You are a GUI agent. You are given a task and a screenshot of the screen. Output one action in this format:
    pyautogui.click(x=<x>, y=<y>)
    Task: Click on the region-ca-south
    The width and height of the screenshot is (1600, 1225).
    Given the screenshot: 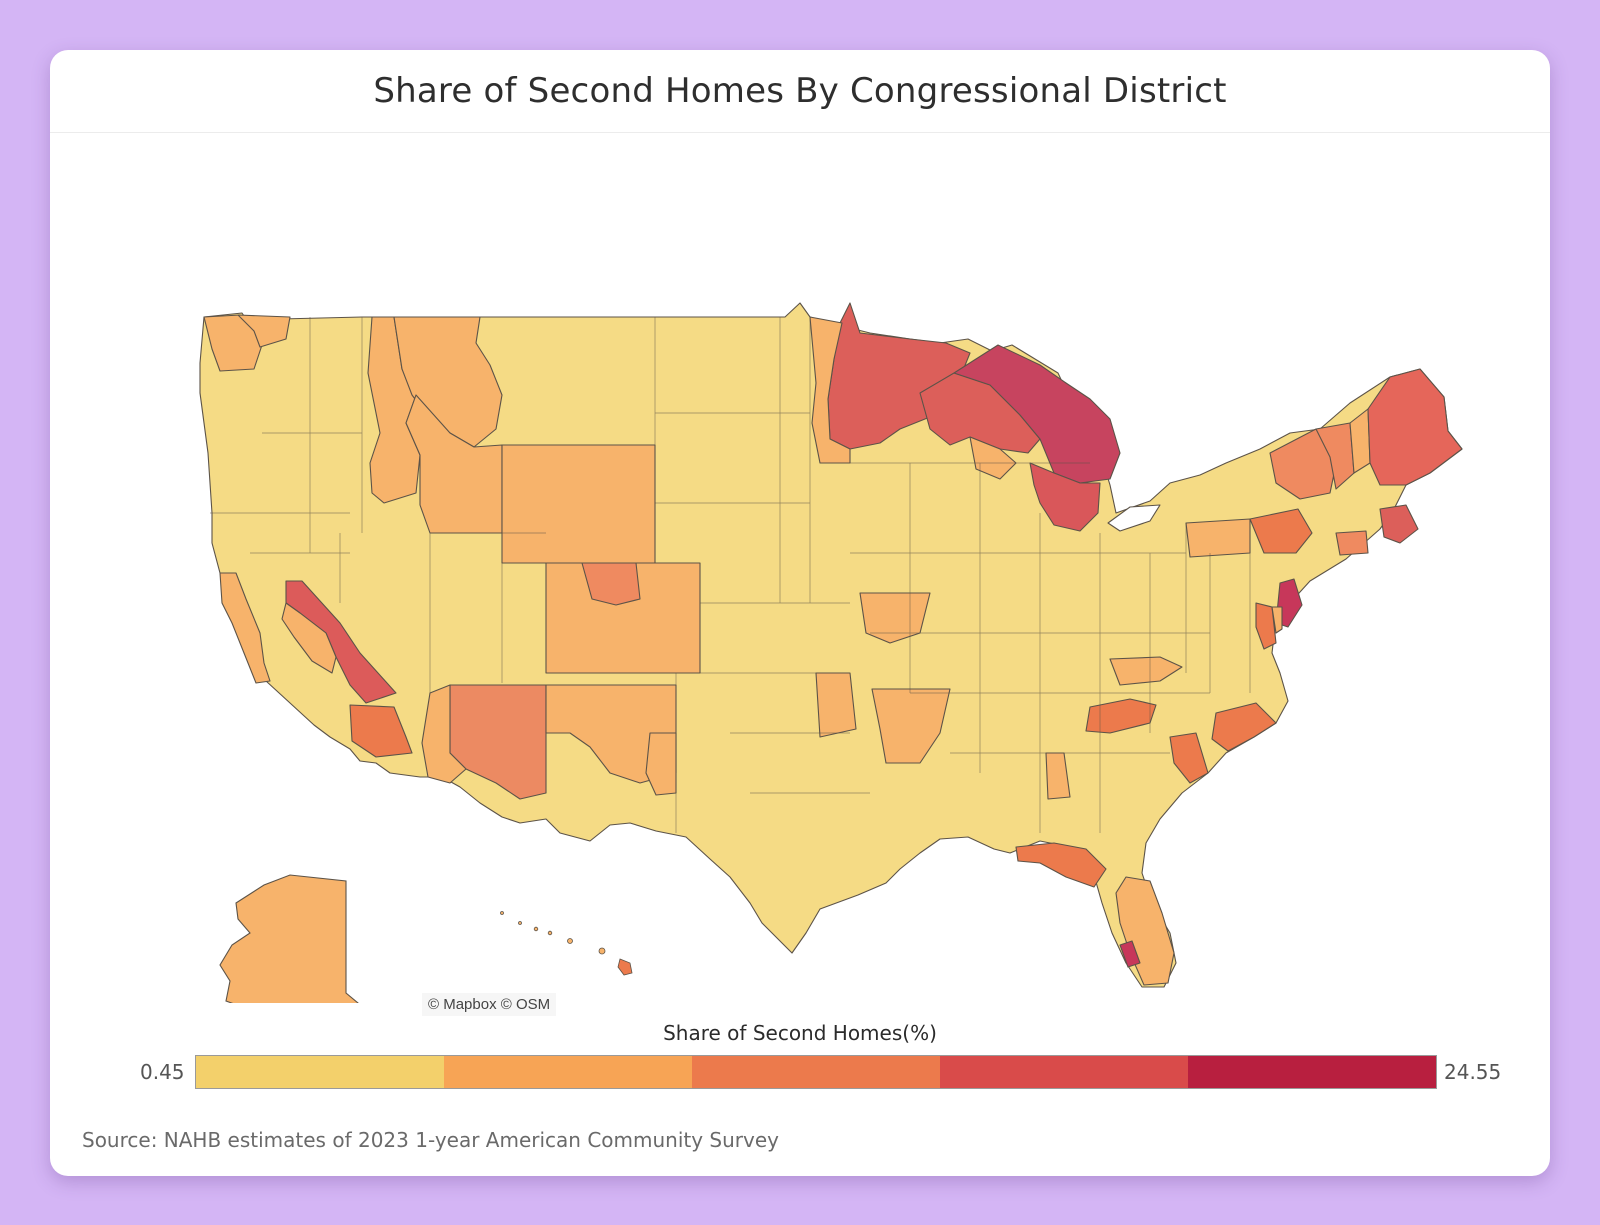 What is the action you would take?
    pyautogui.click(x=381, y=731)
    